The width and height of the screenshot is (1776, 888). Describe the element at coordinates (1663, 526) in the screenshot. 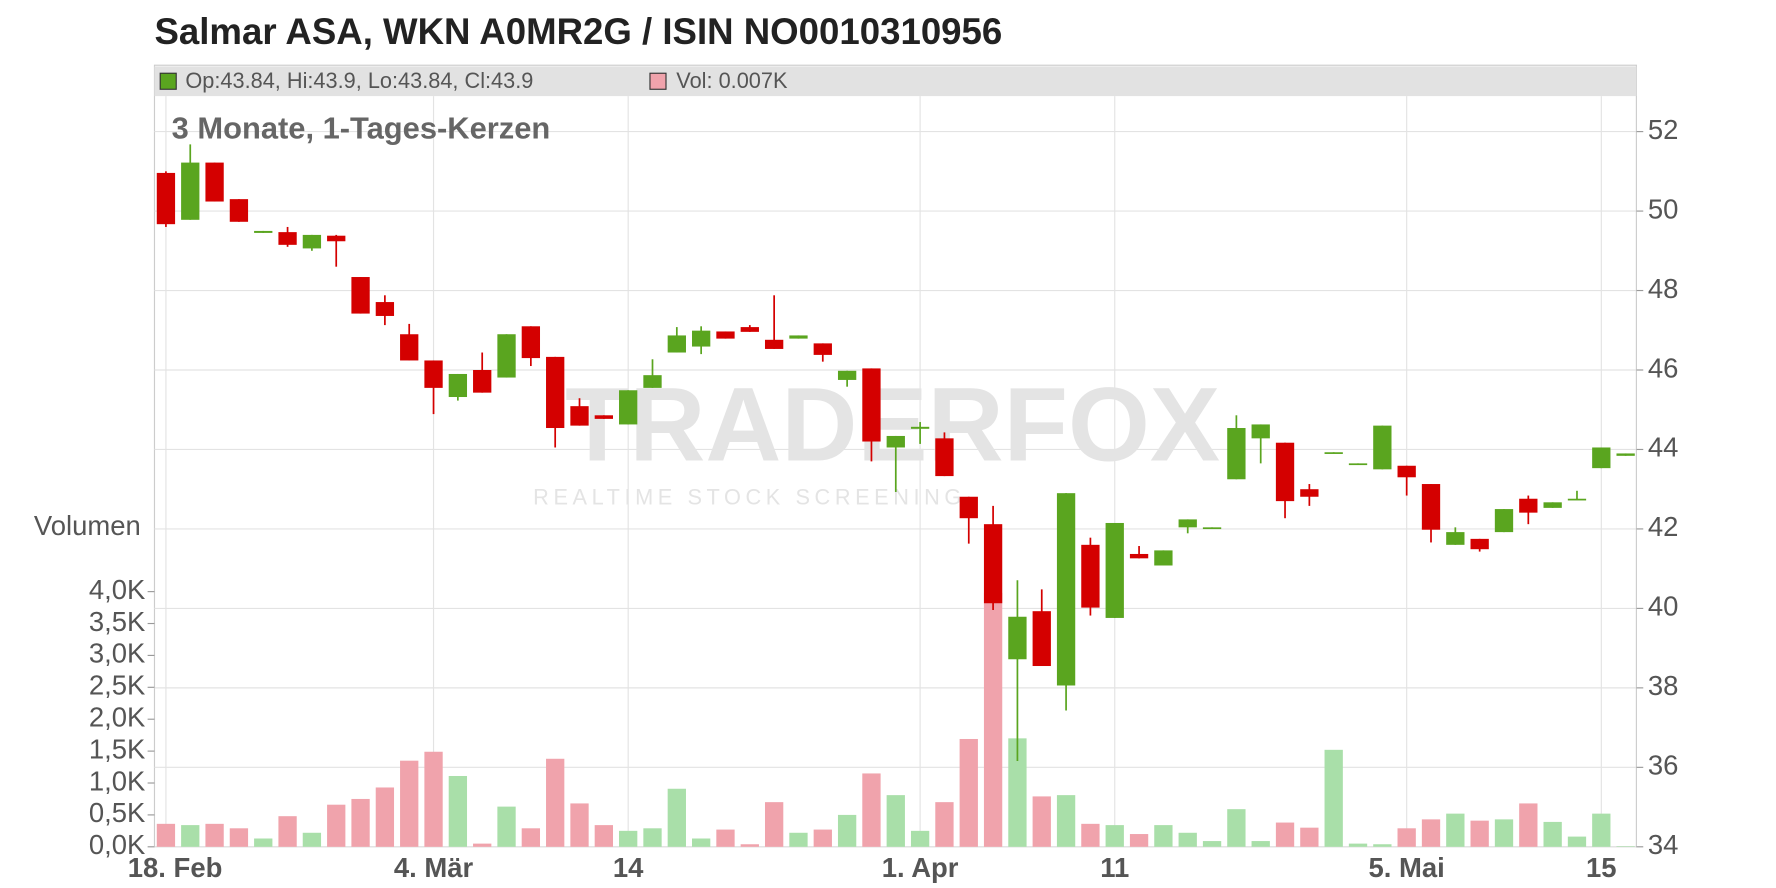

I see `y-tick-label: 42` at that location.